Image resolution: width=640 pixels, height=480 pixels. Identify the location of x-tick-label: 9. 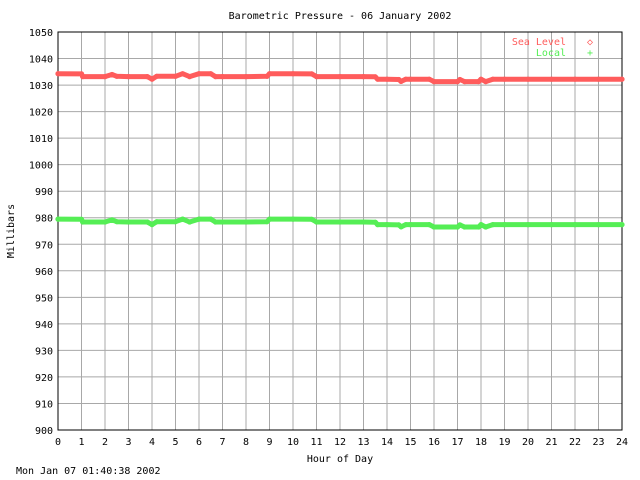
(269, 442).